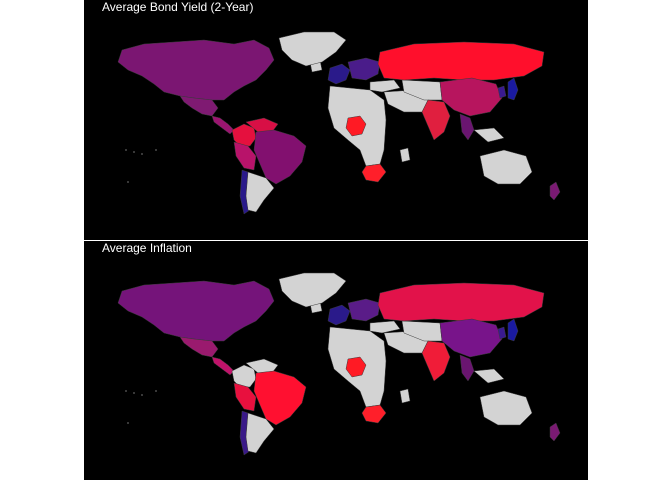 Image resolution: width=672 pixels, height=480 pixels. I want to click on bond-yield-map-title: Average Bond Yield (2-Year), so click(178, 7).